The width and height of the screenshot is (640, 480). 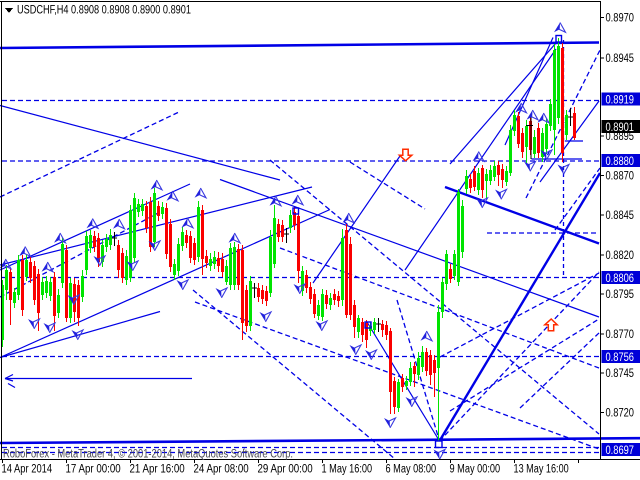 What do you see at coordinates (157, 470) in the screenshot?
I see `svg-text: 21 Apr 16:00` at bounding box center [157, 470].